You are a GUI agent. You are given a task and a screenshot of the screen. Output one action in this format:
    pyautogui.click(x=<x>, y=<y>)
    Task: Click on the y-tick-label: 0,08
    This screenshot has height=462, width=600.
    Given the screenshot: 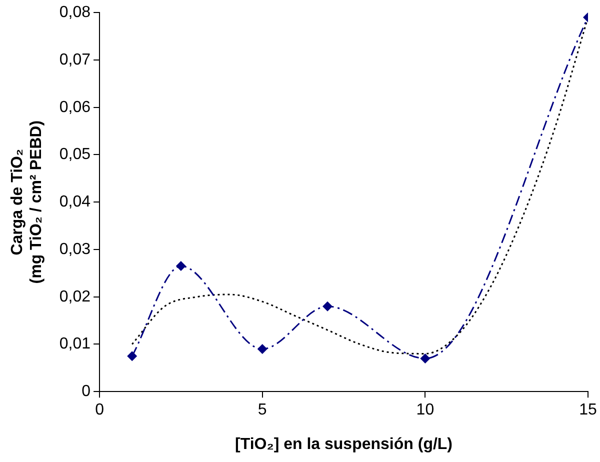 What is the action you would take?
    pyautogui.click(x=75, y=13)
    